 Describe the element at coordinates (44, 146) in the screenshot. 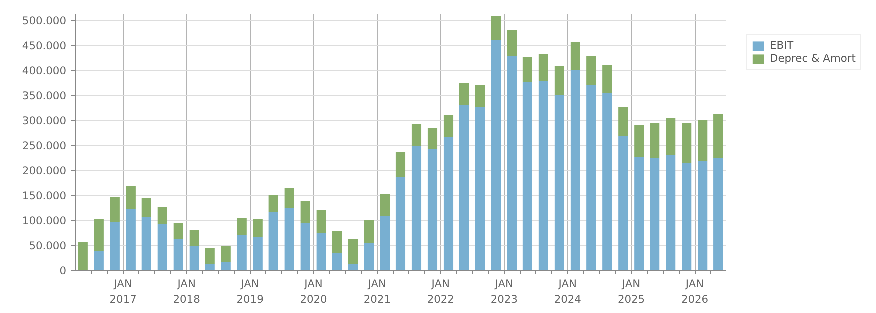

I see `y-tick-label: 250.000` at that location.